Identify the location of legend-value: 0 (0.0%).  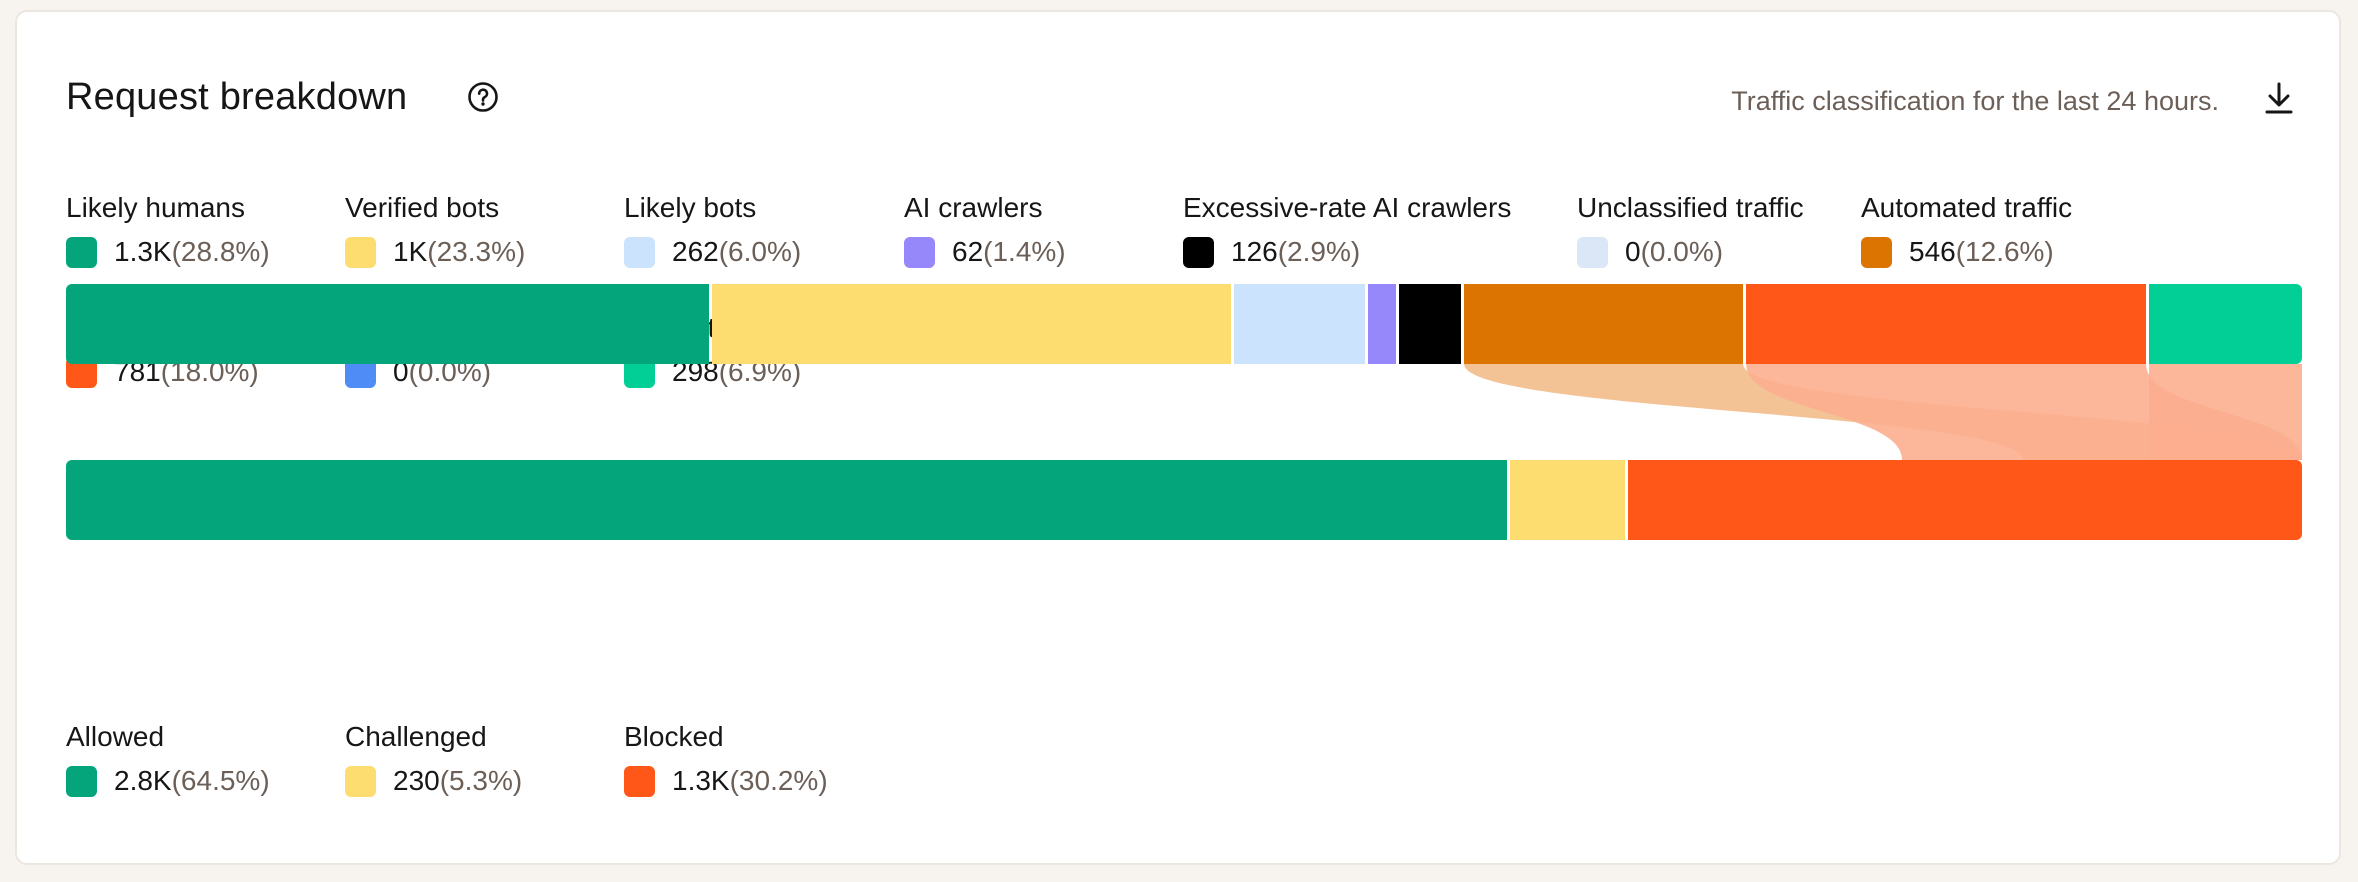
(1690, 252).